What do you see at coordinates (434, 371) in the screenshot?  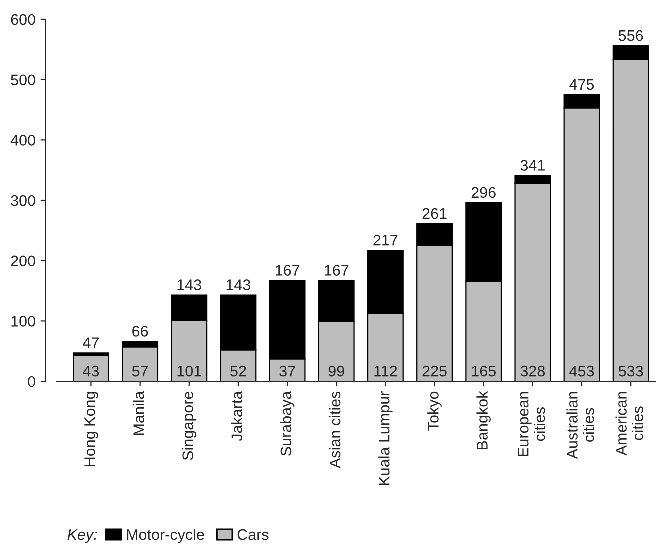 I see `data-label: 225` at bounding box center [434, 371].